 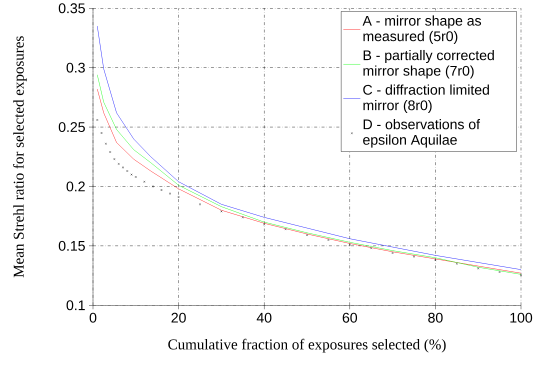 What do you see at coordinates (264, 317) in the screenshot?
I see `x-tick-label: 40` at bounding box center [264, 317].